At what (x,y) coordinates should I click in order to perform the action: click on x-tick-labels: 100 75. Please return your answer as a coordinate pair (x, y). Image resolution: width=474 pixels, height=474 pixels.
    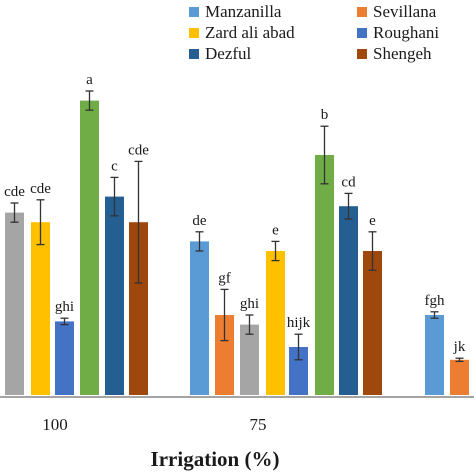
    Looking at the image, I should click on (154, 424).